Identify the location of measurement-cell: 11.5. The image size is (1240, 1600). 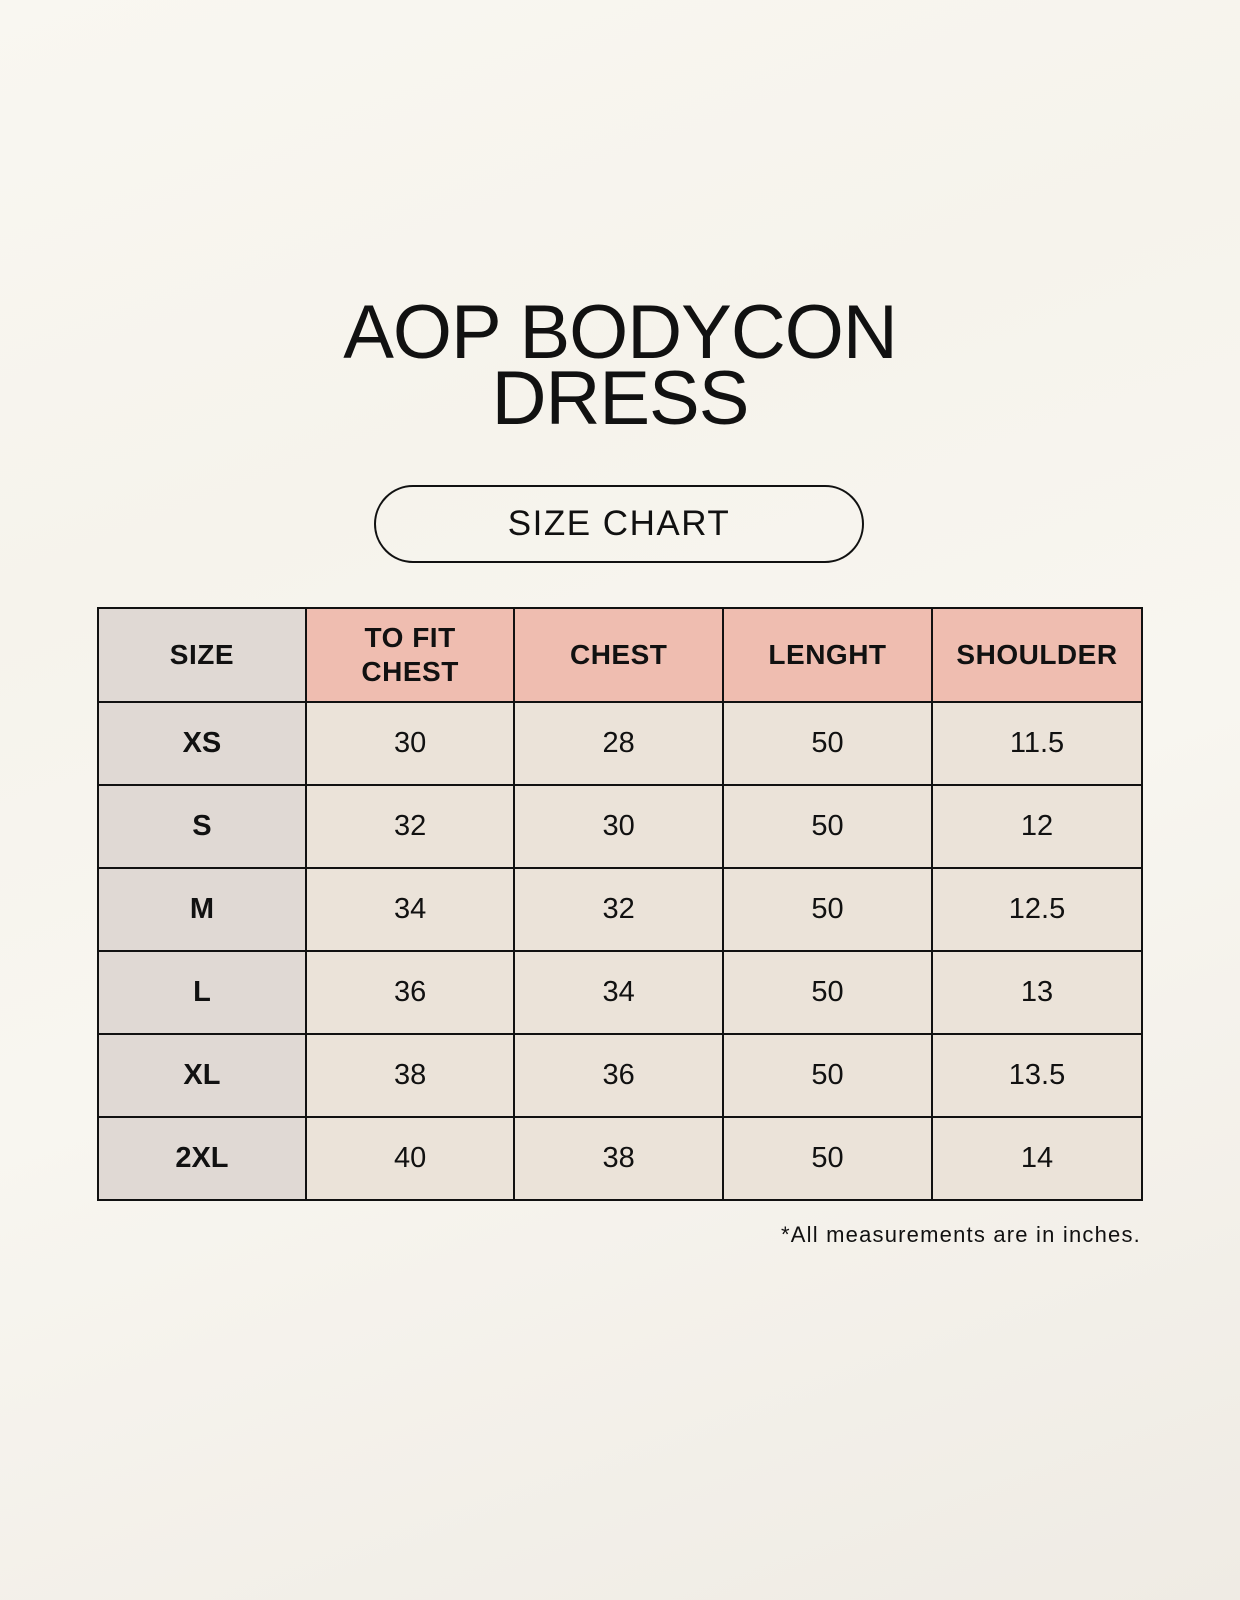
(1037, 743).